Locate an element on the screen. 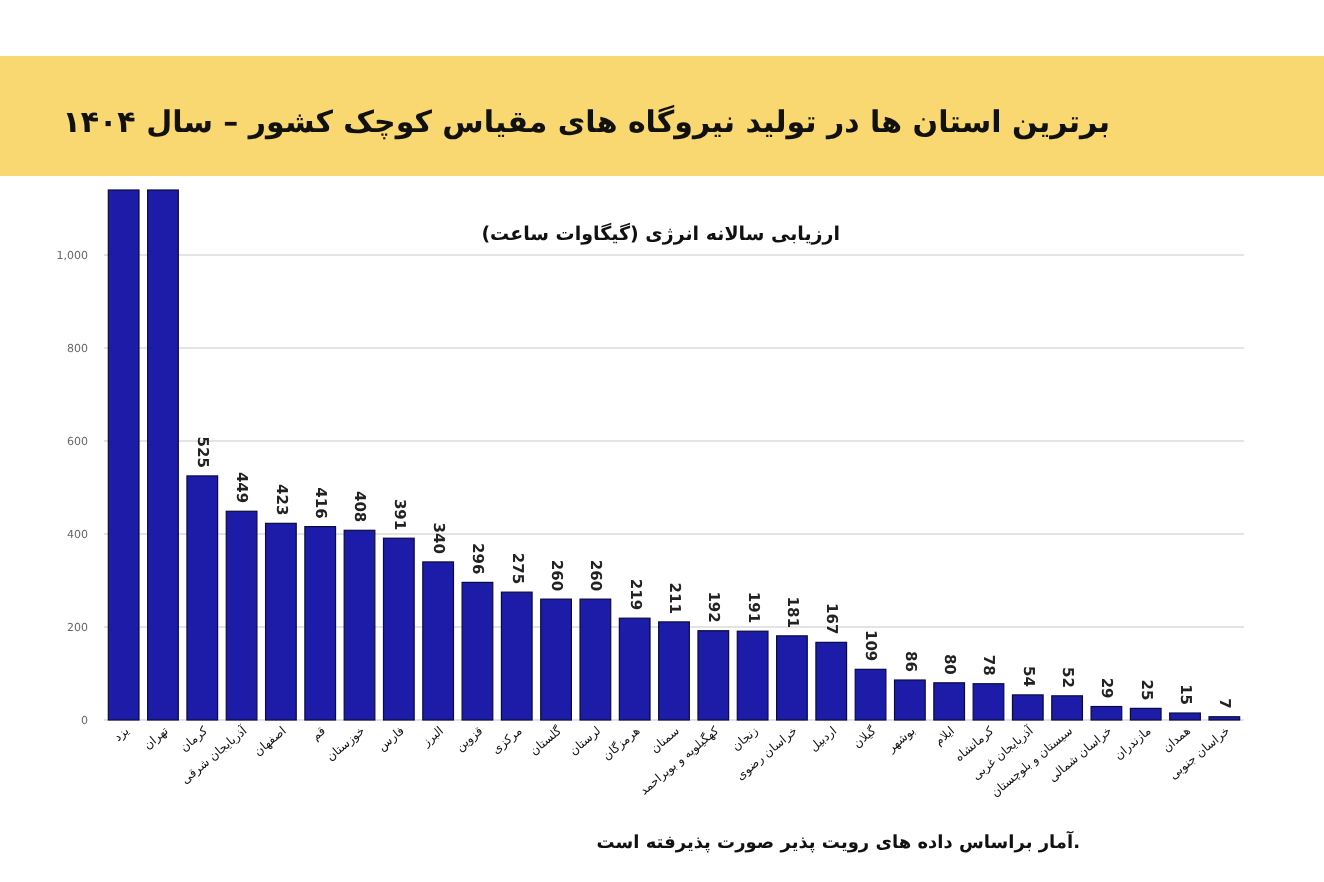 The height and width of the screenshot is (882, 1324). text: آمار براساس داده های رویت پذیر صورت پذیرفته است. is located at coordinates (838, 842).